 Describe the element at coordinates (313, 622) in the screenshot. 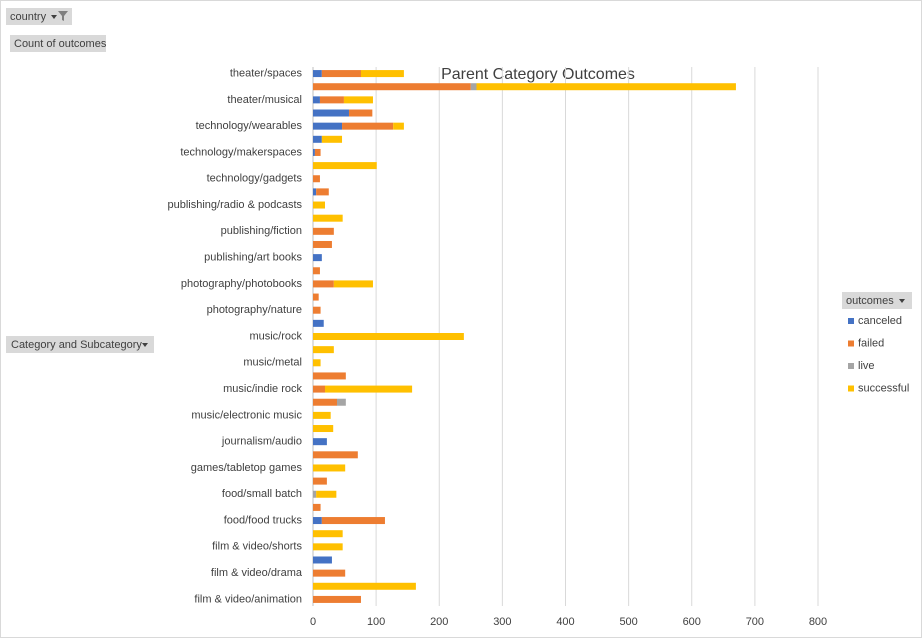

I see `x-tick-label: 0` at that location.